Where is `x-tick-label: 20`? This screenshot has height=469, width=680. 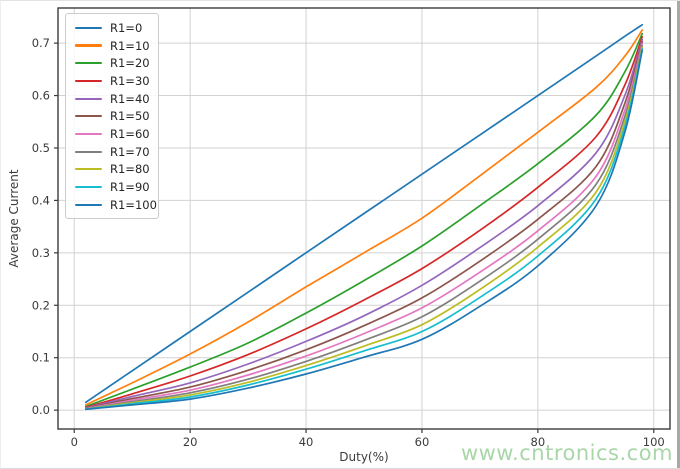 x-tick-label: 20 is located at coordinates (190, 442).